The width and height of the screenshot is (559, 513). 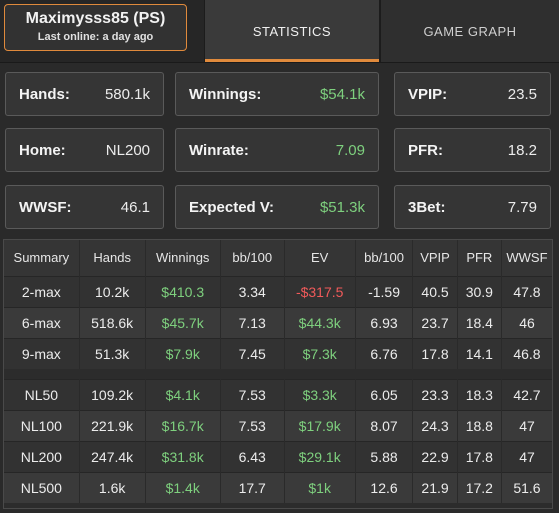 What do you see at coordinates (277, 207) in the screenshot?
I see `stat-card-expected-value: Expected V: $51.3k` at bounding box center [277, 207].